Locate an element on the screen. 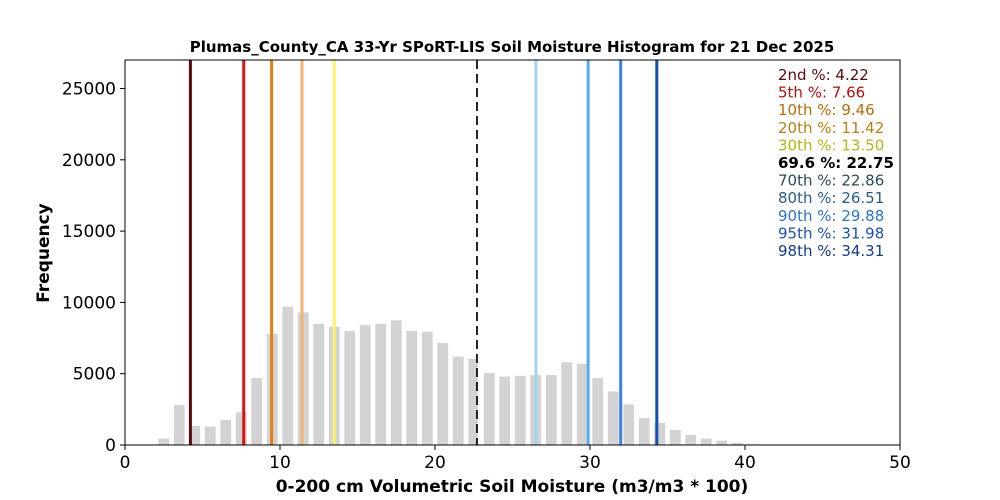 The width and height of the screenshot is (1000, 500). y-tick-label: 15000 is located at coordinates (89, 232).